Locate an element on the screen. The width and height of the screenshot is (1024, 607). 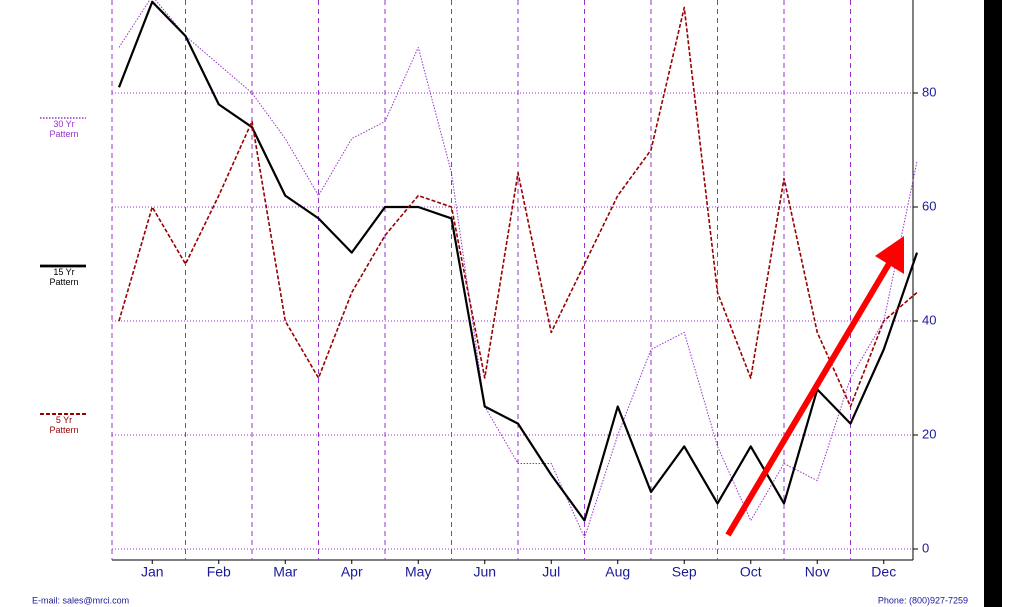
footer-phone: Phone: (800)927-7259 is located at coordinates (923, 600).